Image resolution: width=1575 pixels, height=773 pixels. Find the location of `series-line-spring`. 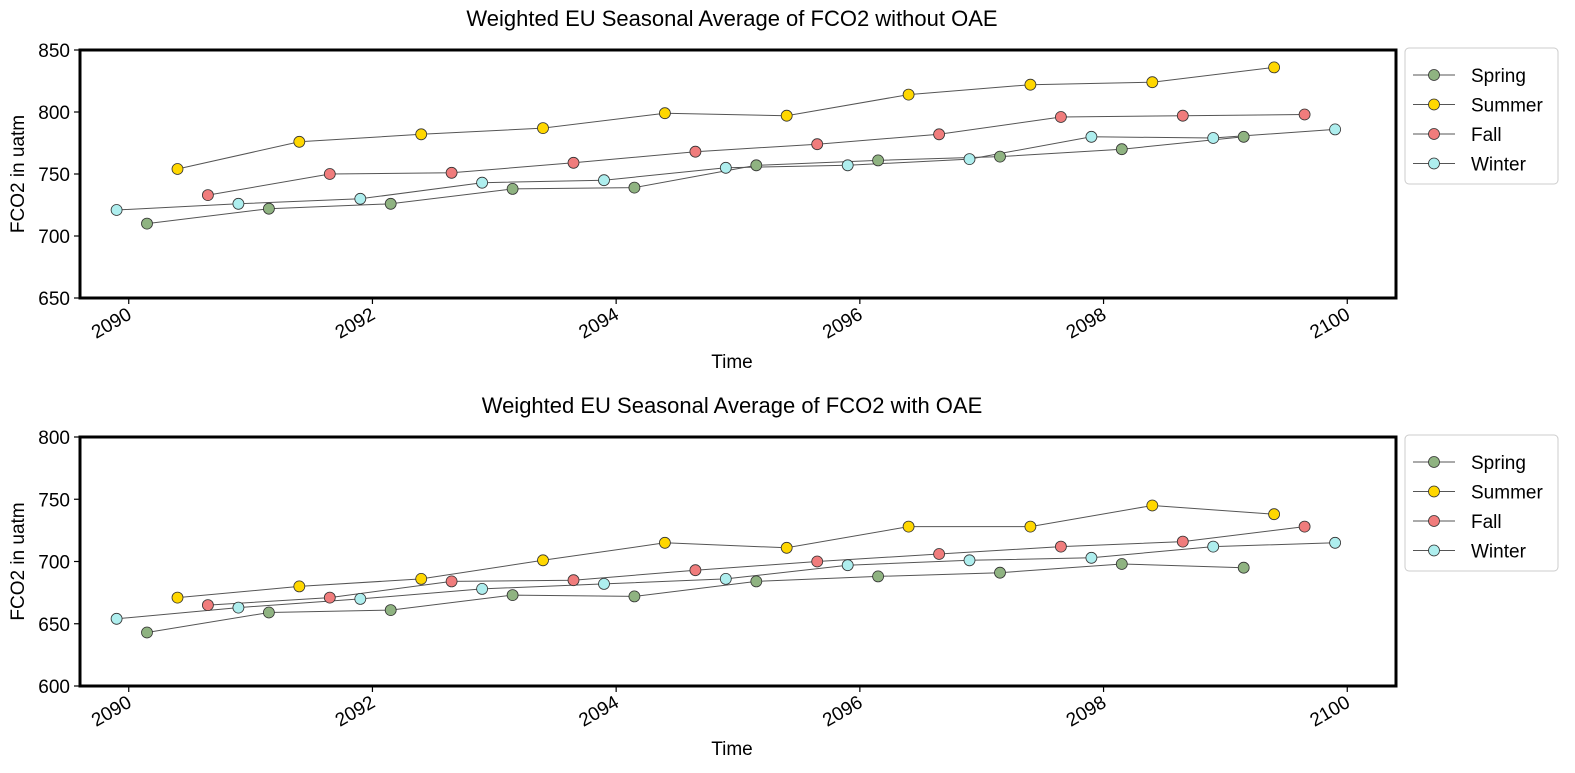

series-line-spring is located at coordinates (695, 180).